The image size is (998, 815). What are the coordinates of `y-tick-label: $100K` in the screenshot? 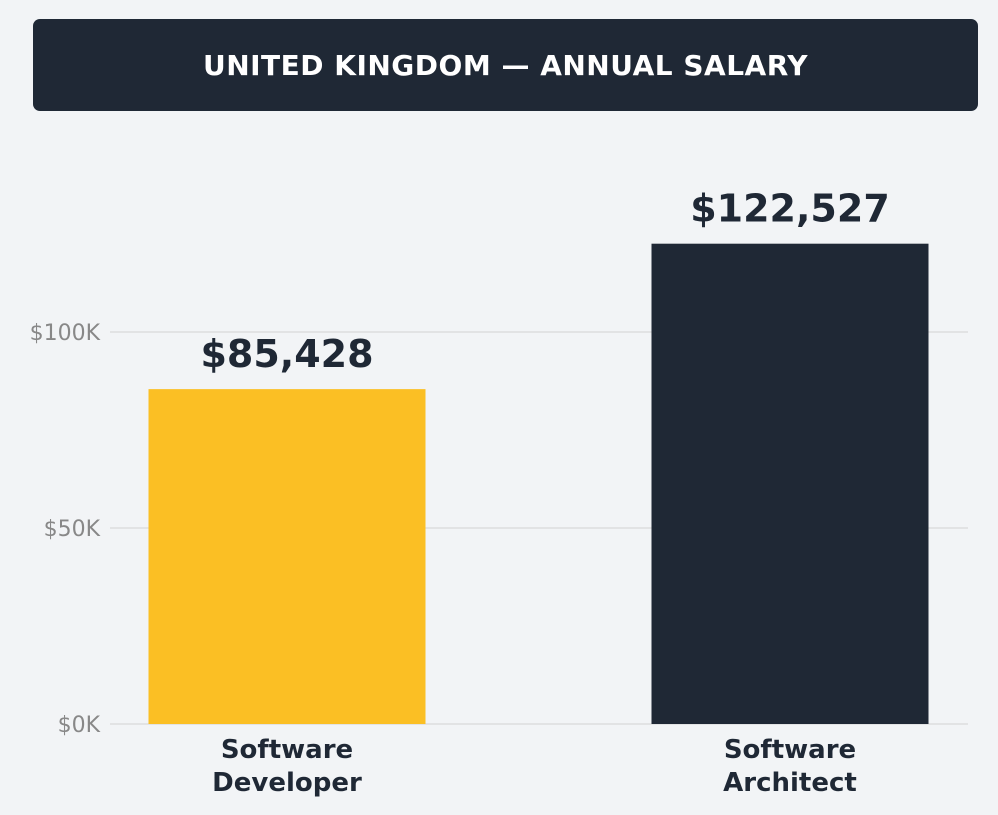 It's located at (65, 333).